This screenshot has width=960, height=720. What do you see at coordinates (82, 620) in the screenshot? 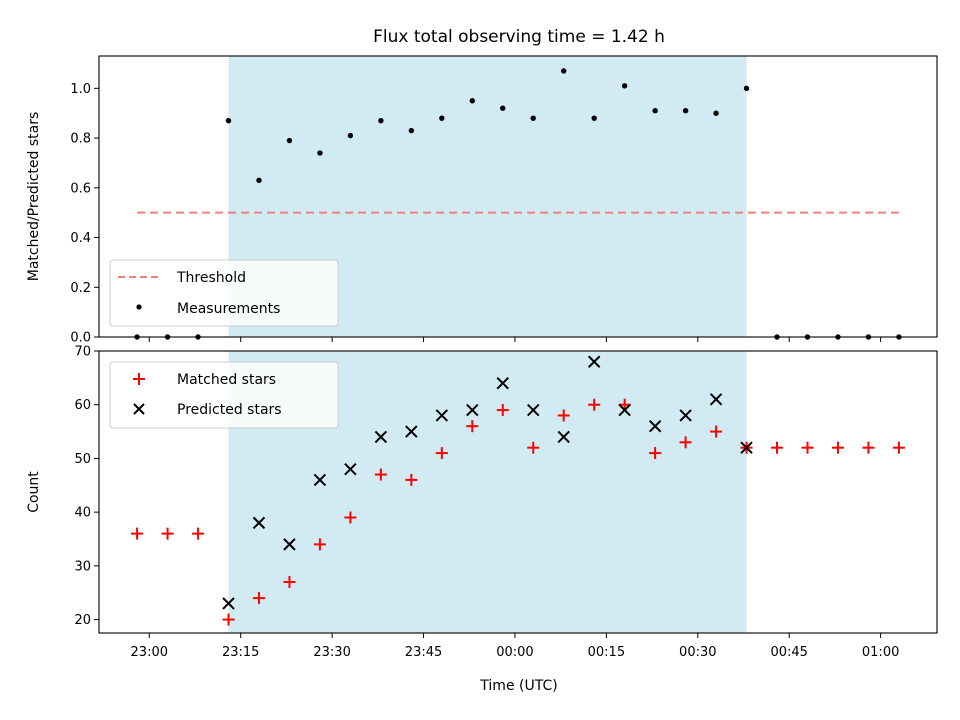
I see `bottom-ytick-label: 20` at bounding box center [82, 620].